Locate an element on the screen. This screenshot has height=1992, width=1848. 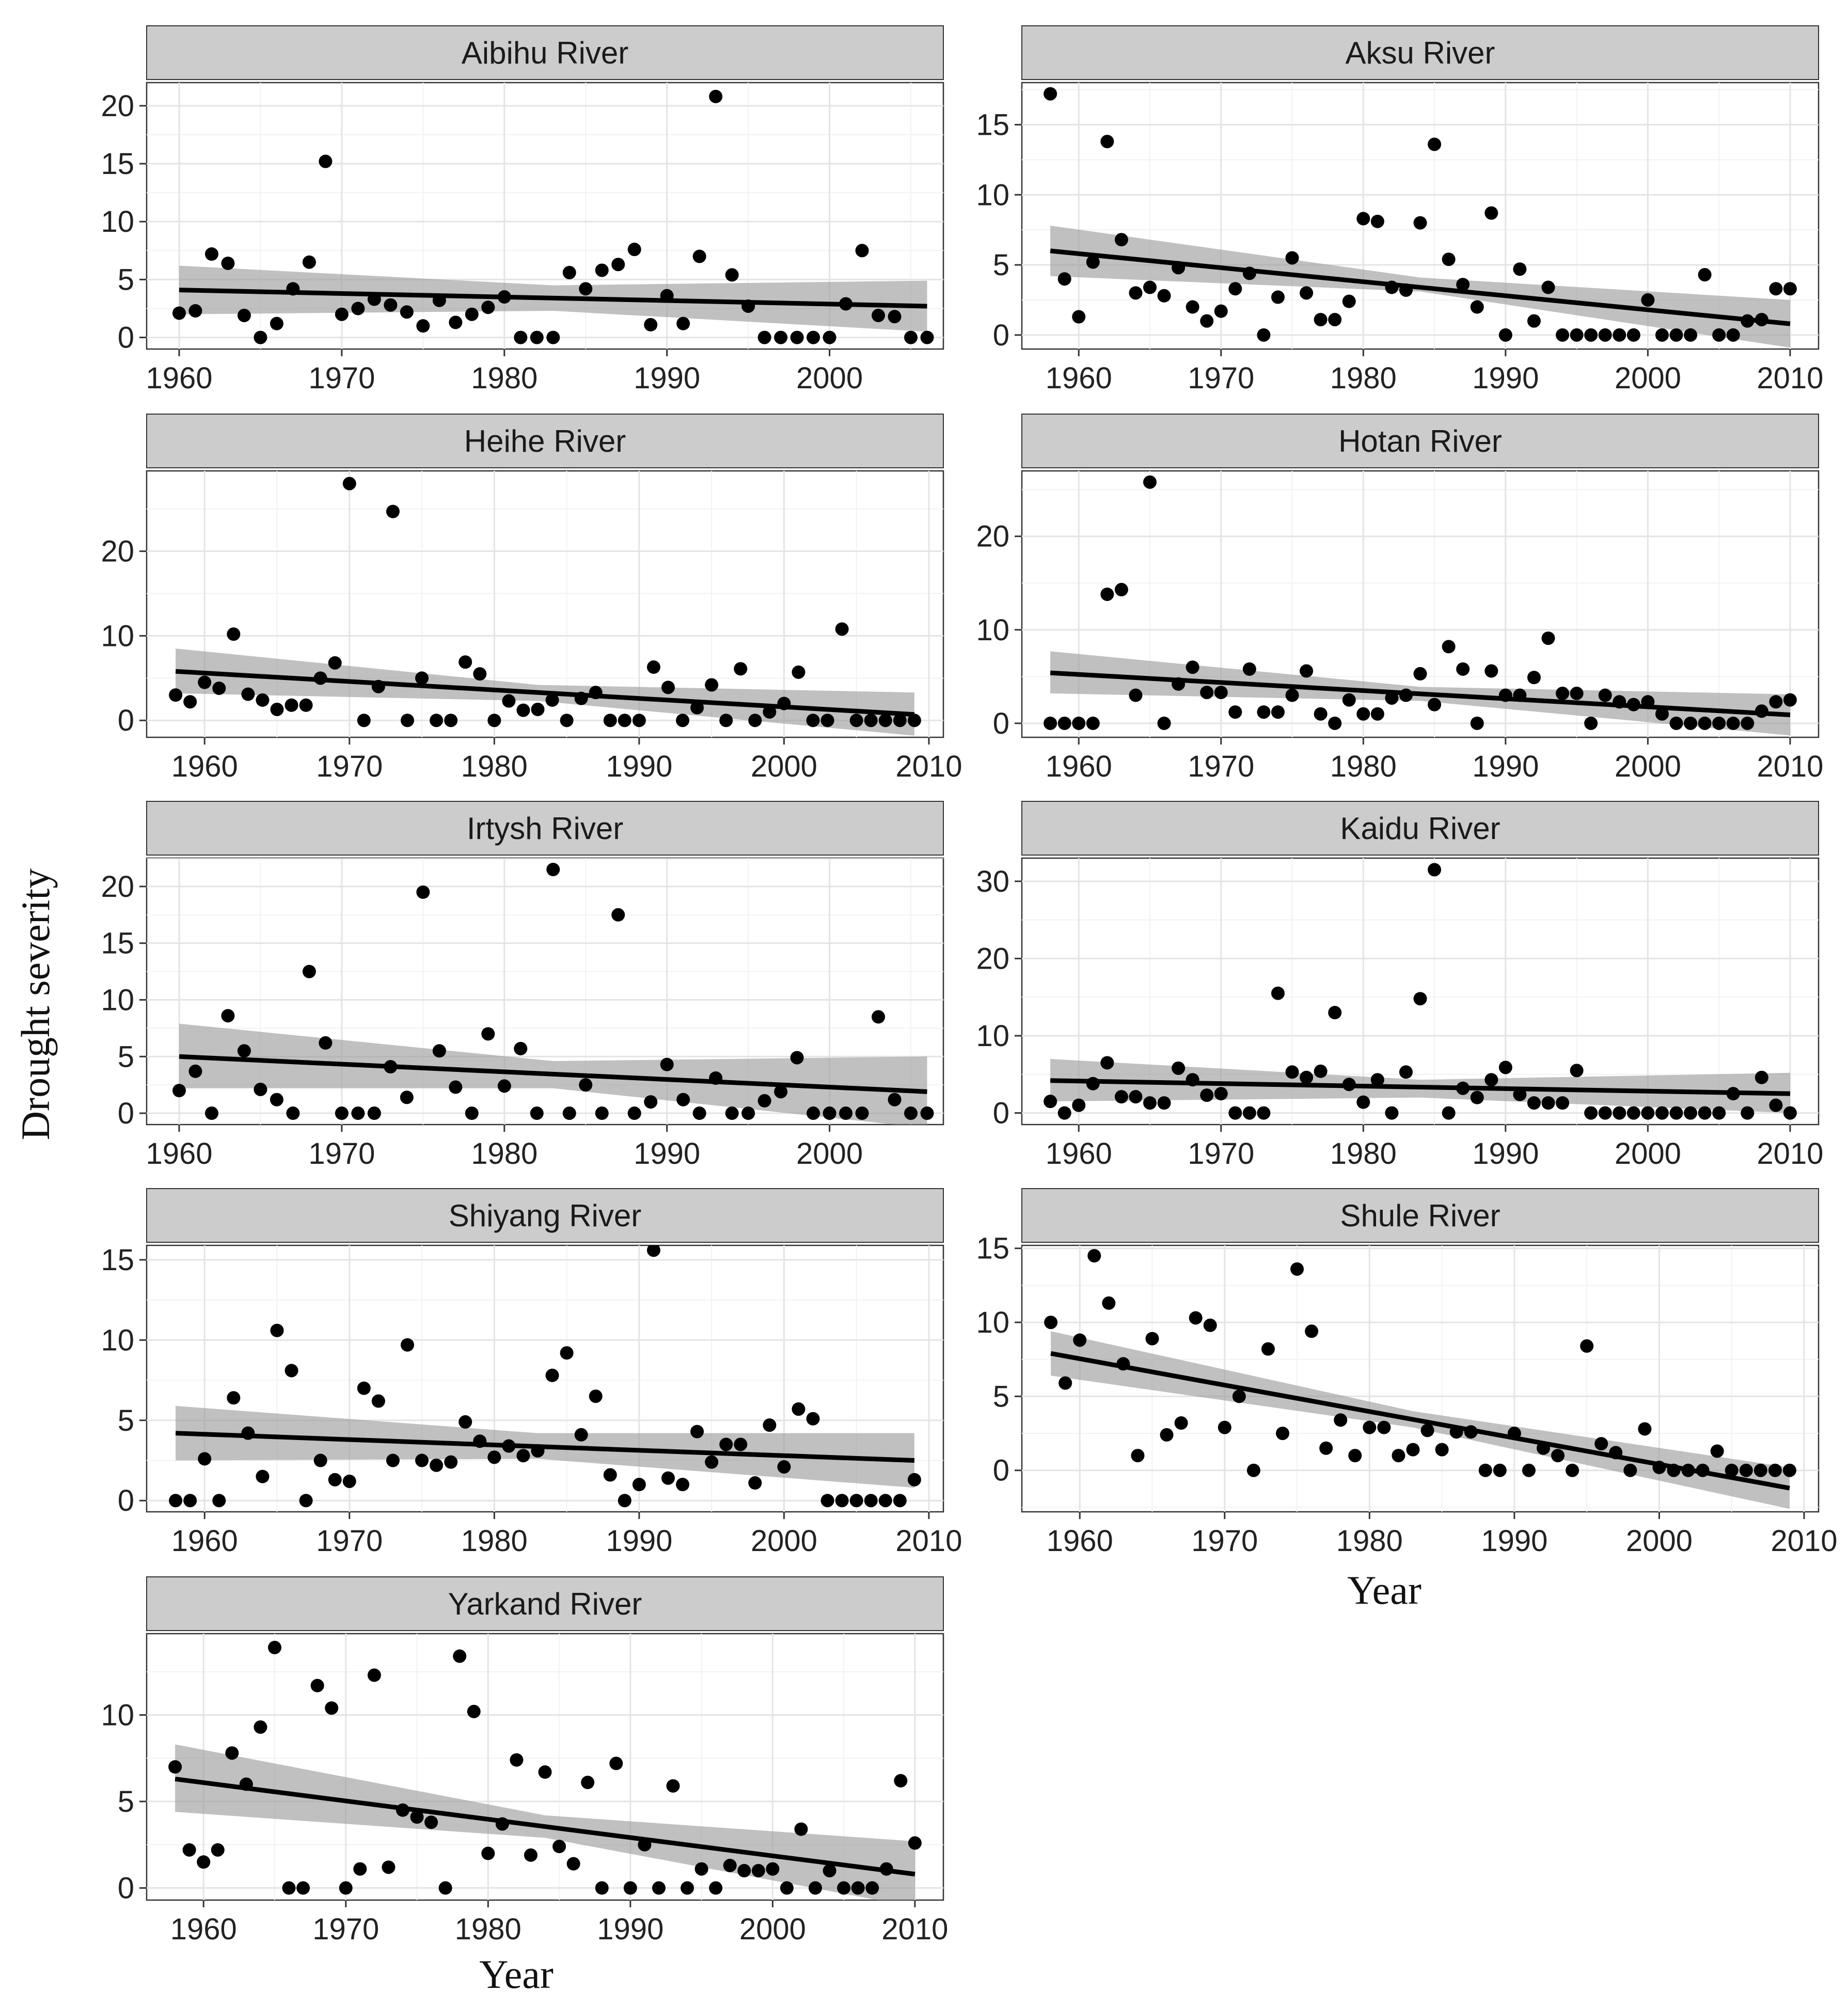
facet-title-yarkand-river: Yarkand River is located at coordinates (545, 1604).